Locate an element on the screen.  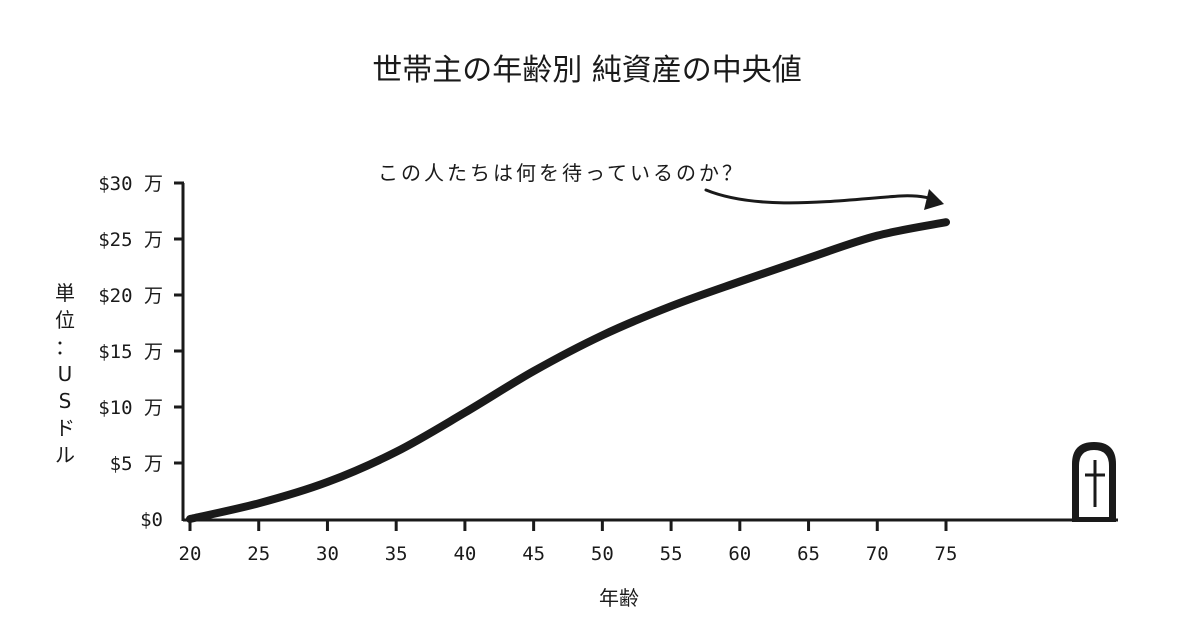
x-tick-label: 35 is located at coordinates (396, 554).